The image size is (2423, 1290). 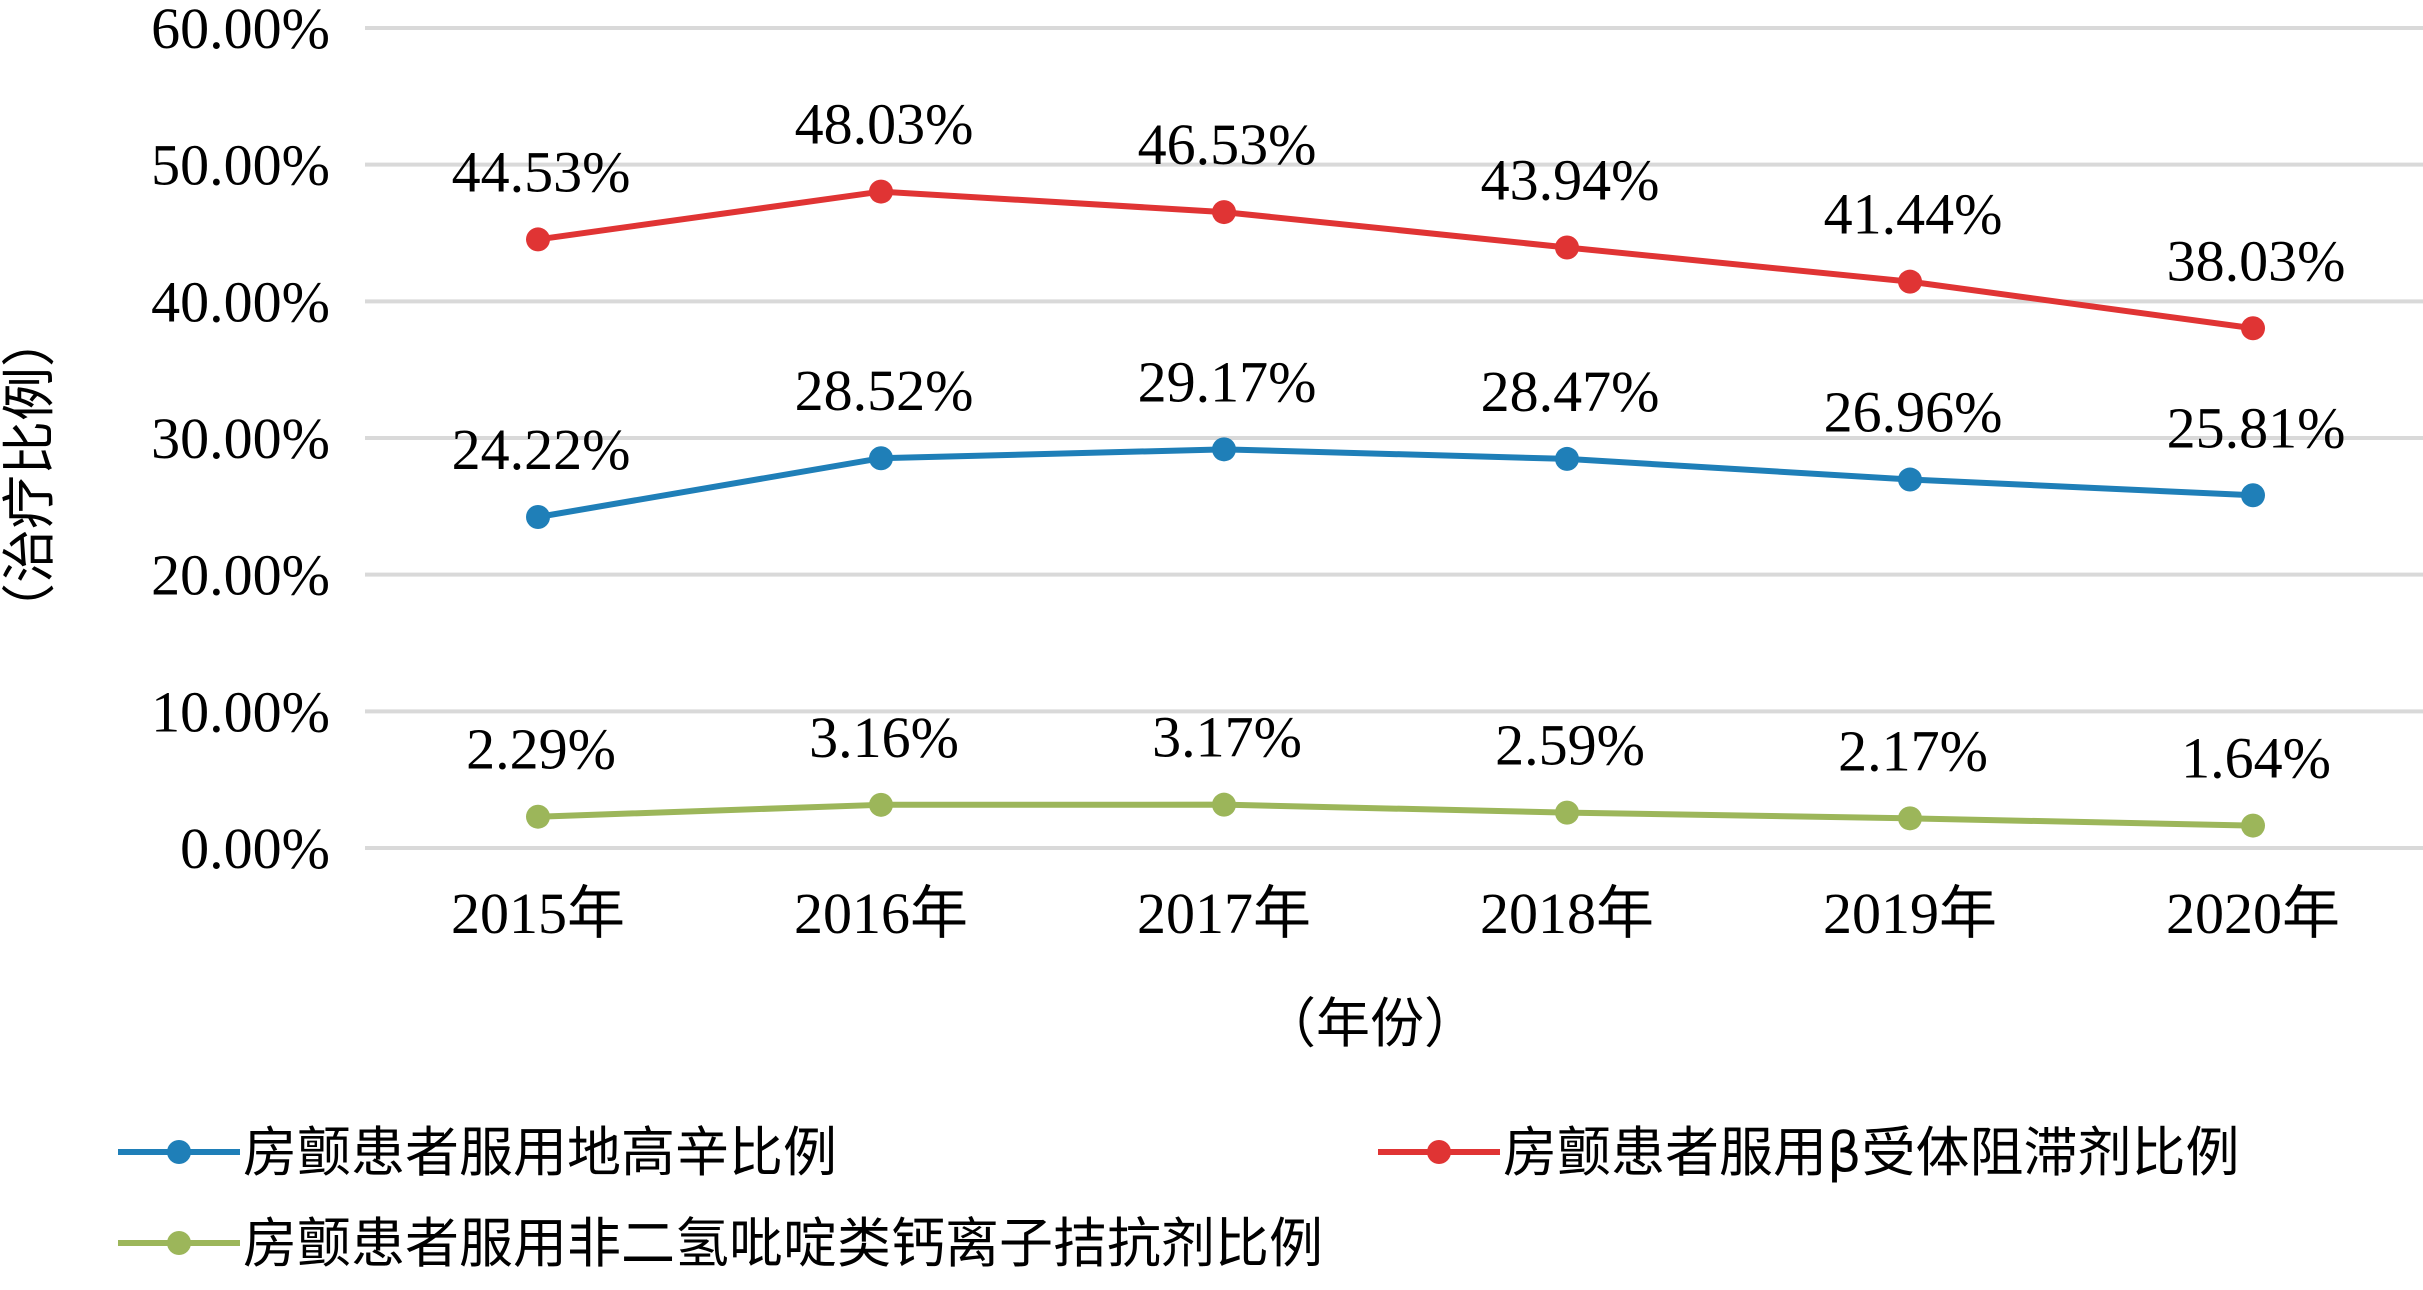 What do you see at coordinates (1395, 913) in the screenshot?
I see `x-axis-tick-labels: 2015年 2016年 2017年 2018年 2019年 2020年` at bounding box center [1395, 913].